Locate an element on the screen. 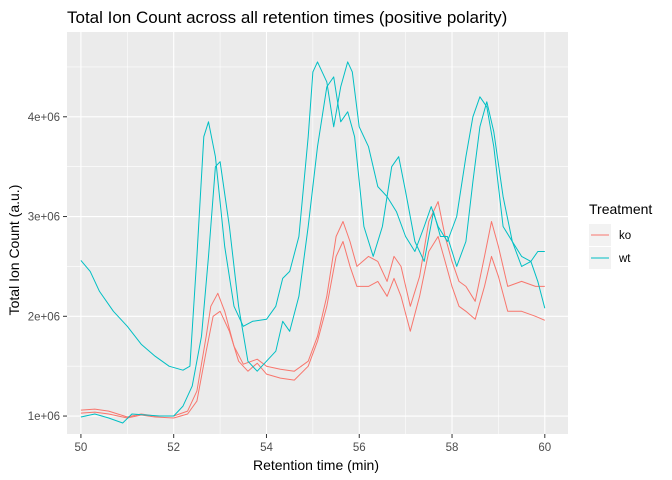  x-tick-label: 58 is located at coordinates (452, 448).